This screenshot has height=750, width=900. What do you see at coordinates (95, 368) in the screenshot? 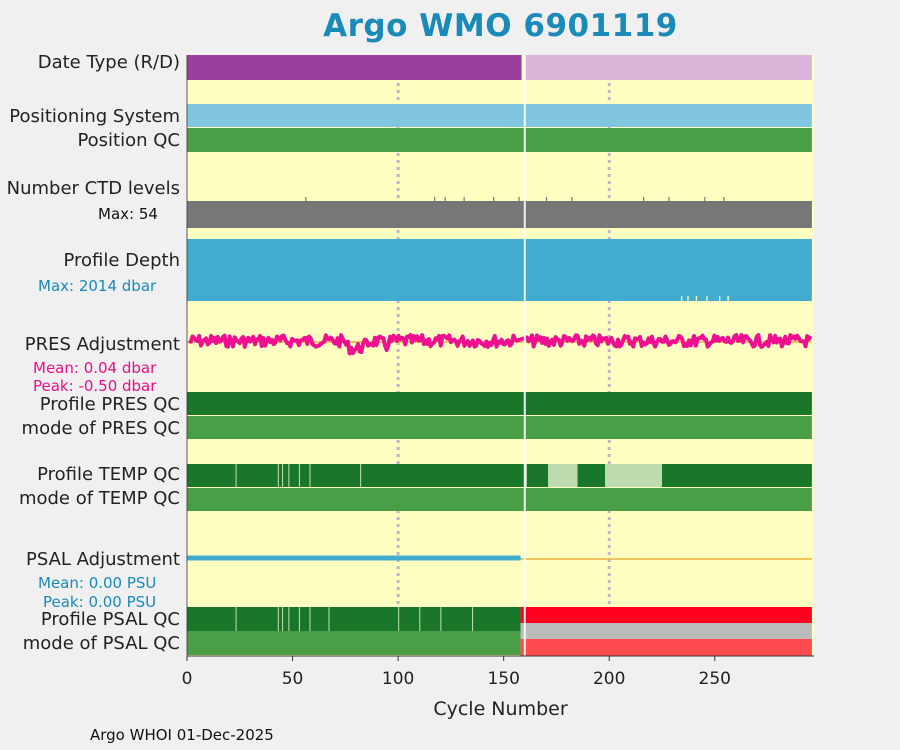
I see `label-pres-mean: Mean: 0.04 dbar` at bounding box center [95, 368].